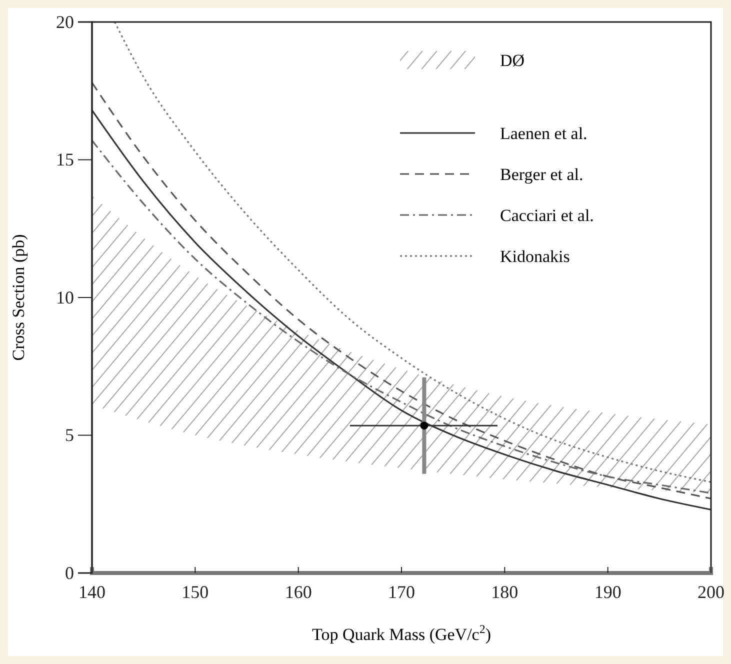 The image size is (731, 664). What do you see at coordinates (608, 592) in the screenshot?
I see `x-tick-label: 190` at bounding box center [608, 592].